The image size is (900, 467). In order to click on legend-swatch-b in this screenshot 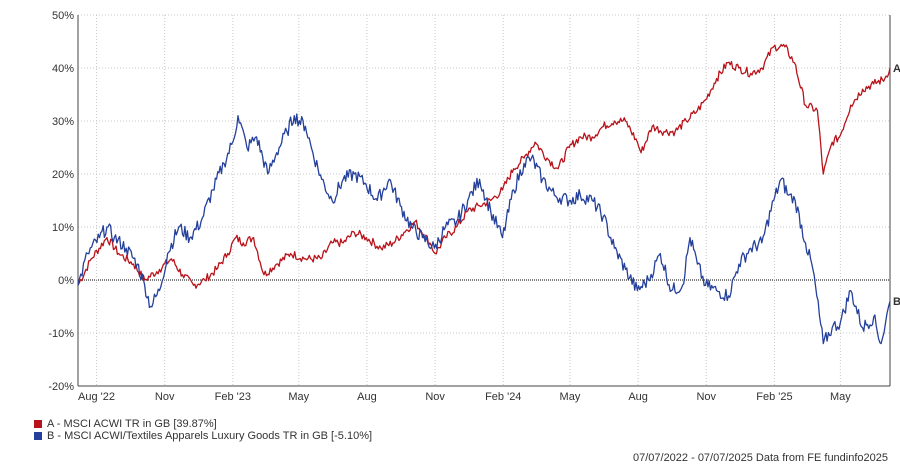, I will do `click(38, 436)`.